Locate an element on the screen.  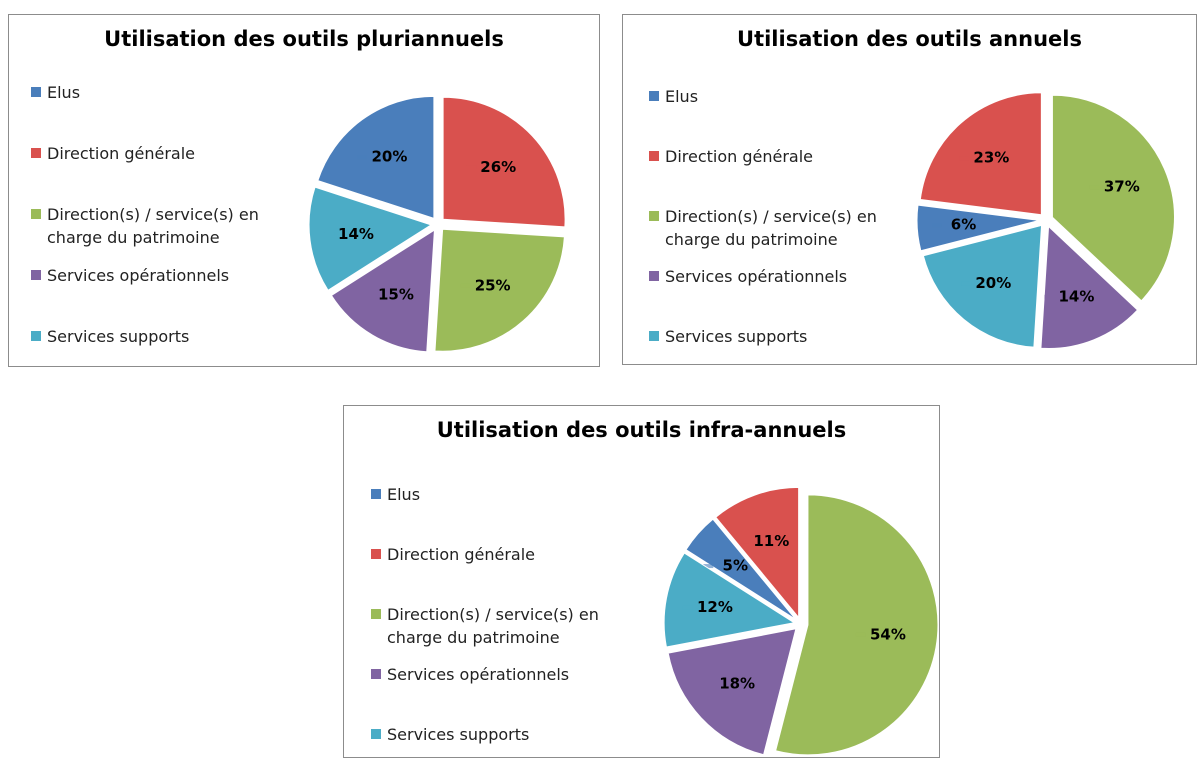
chart-title: Utilisation des outils pluriannuels is located at coordinates (304, 39).